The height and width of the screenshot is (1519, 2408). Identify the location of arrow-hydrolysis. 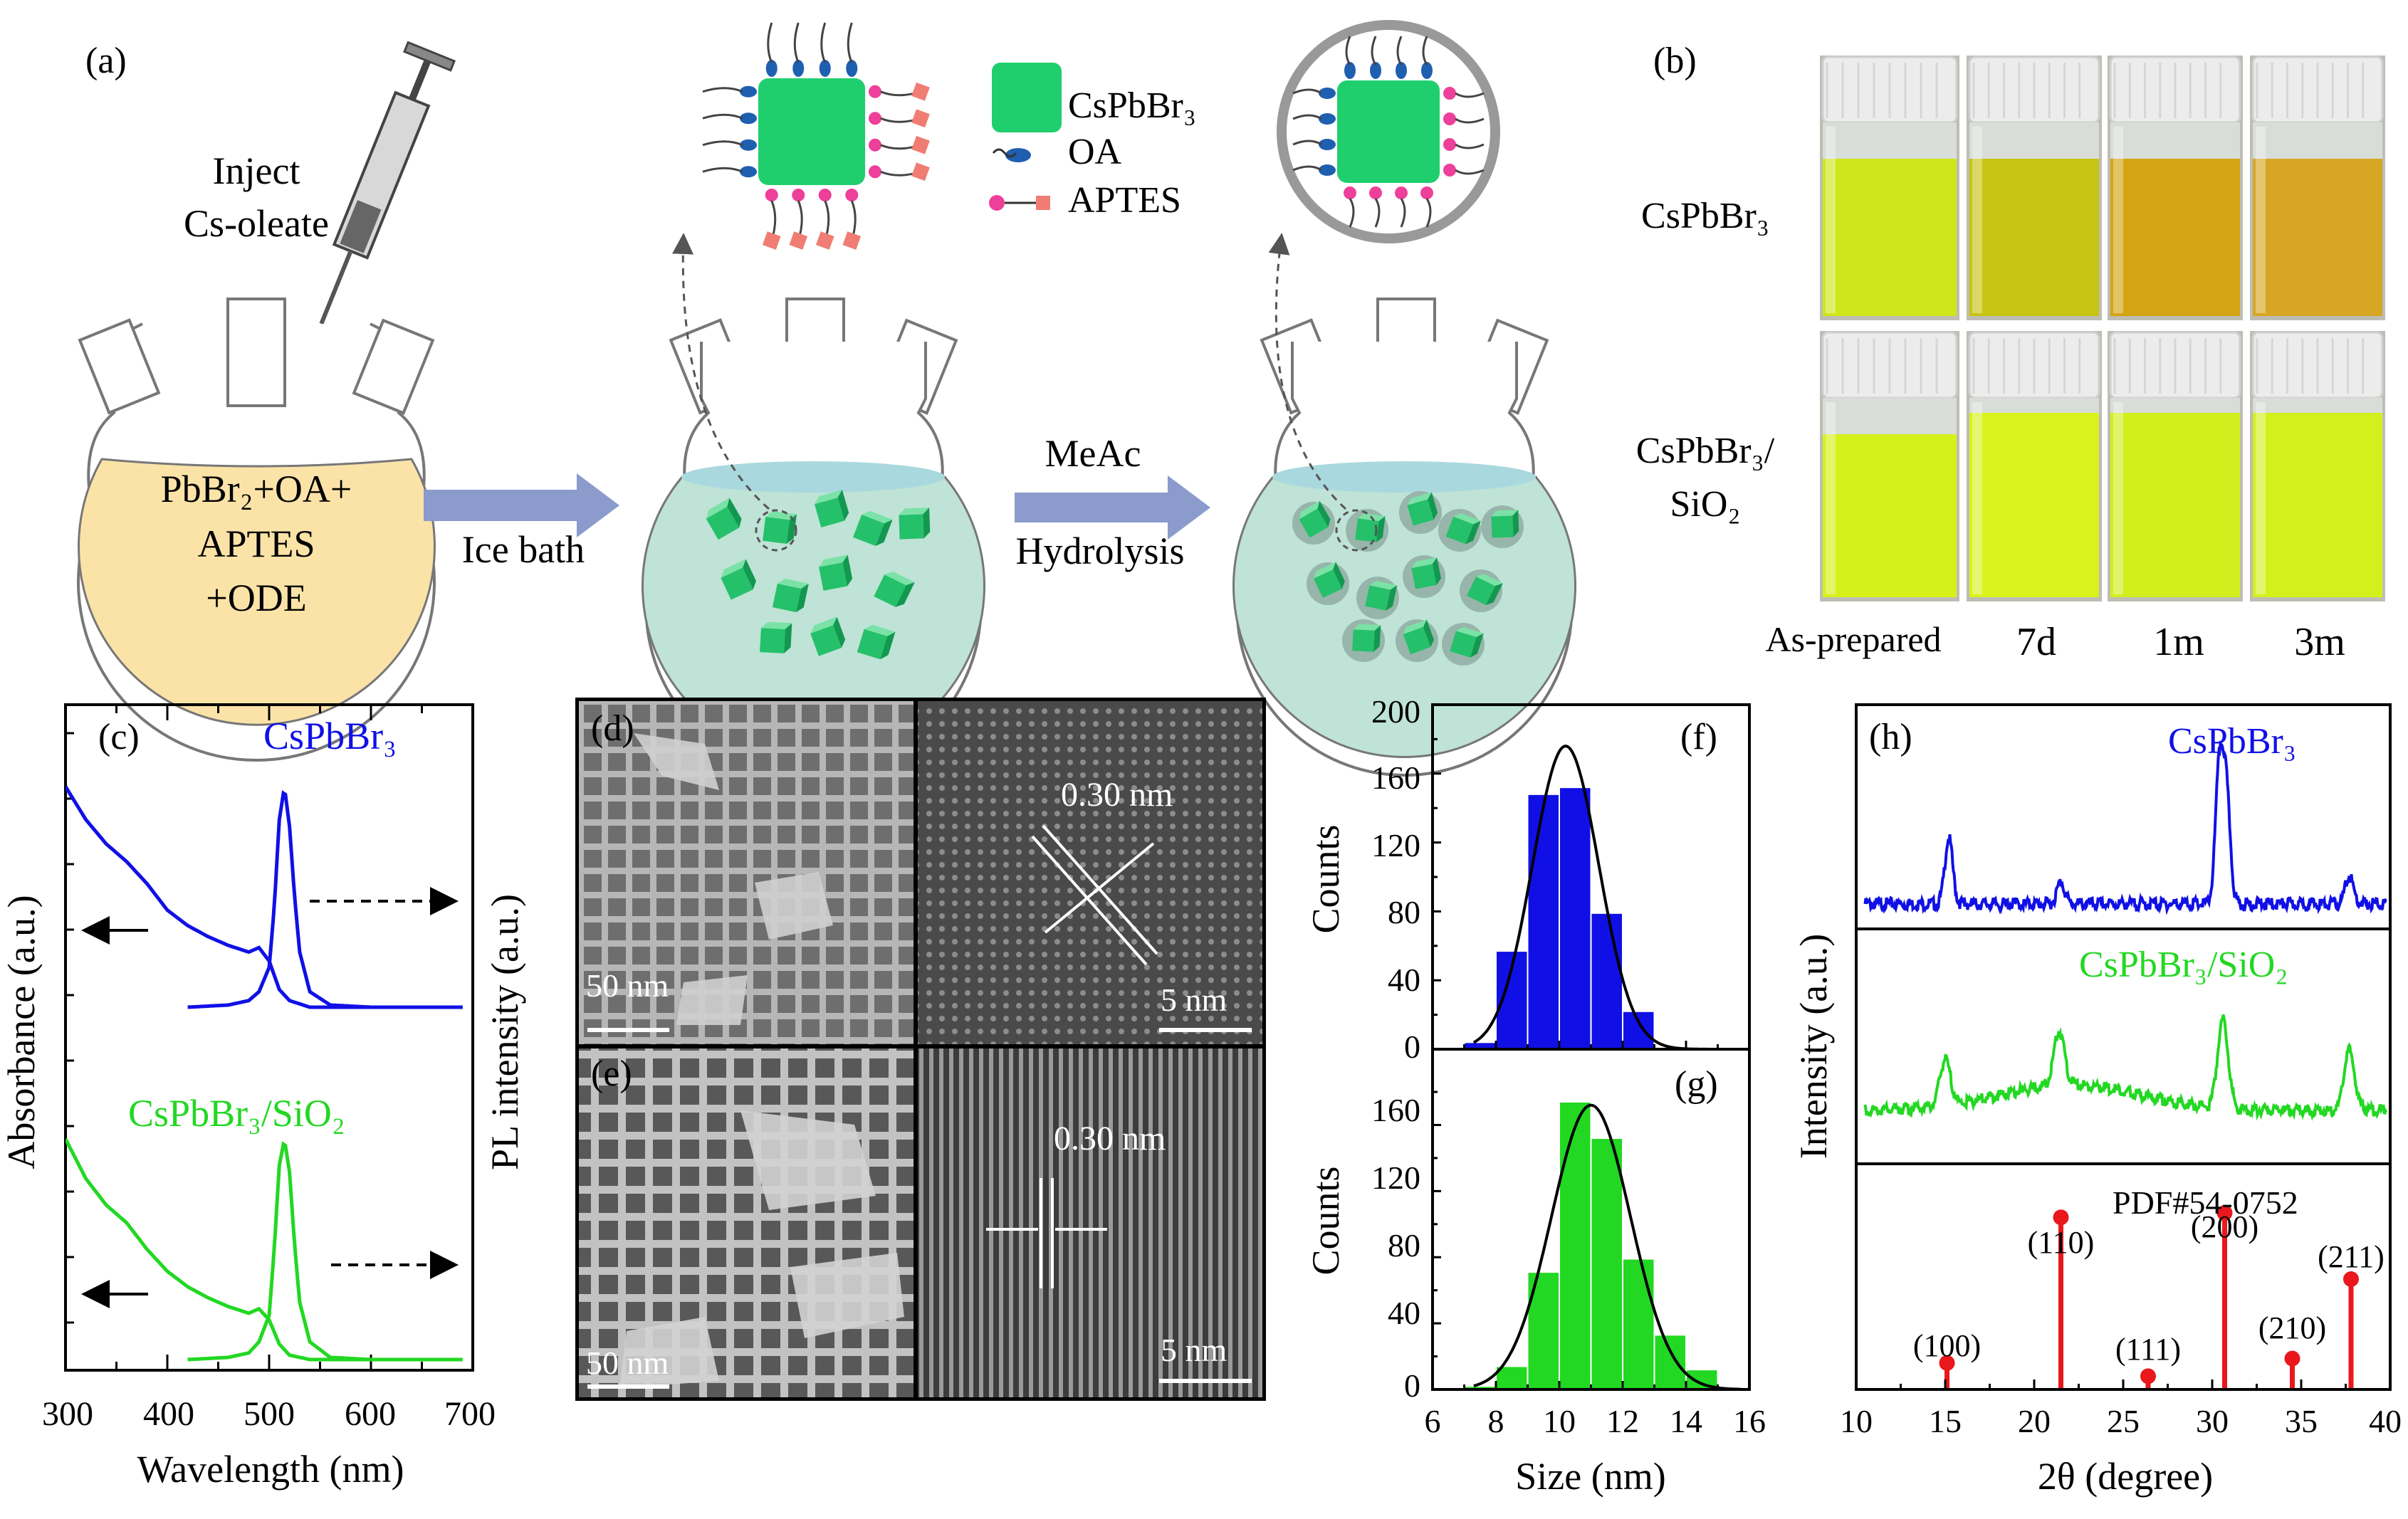
(1112, 507).